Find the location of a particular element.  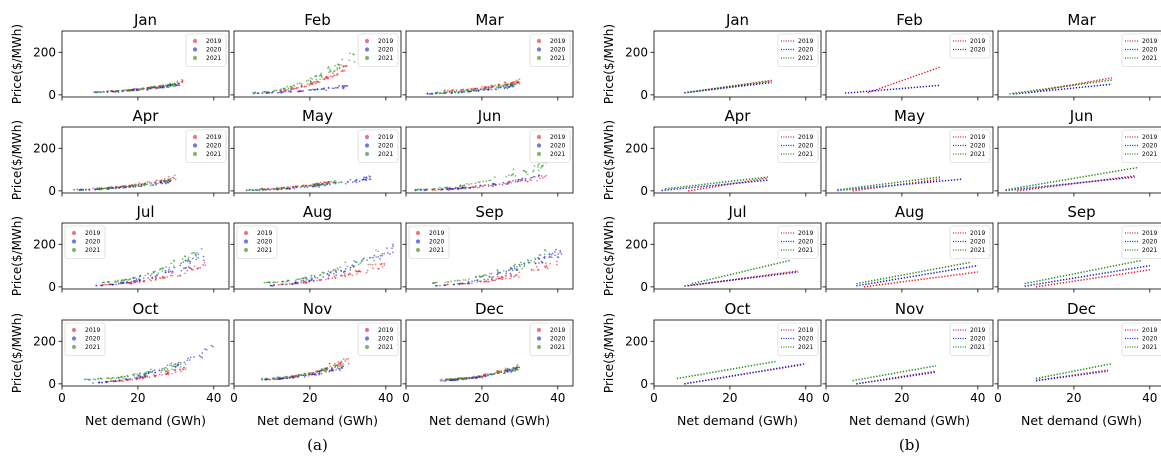

legend-box is located at coordinates (1141, 50).